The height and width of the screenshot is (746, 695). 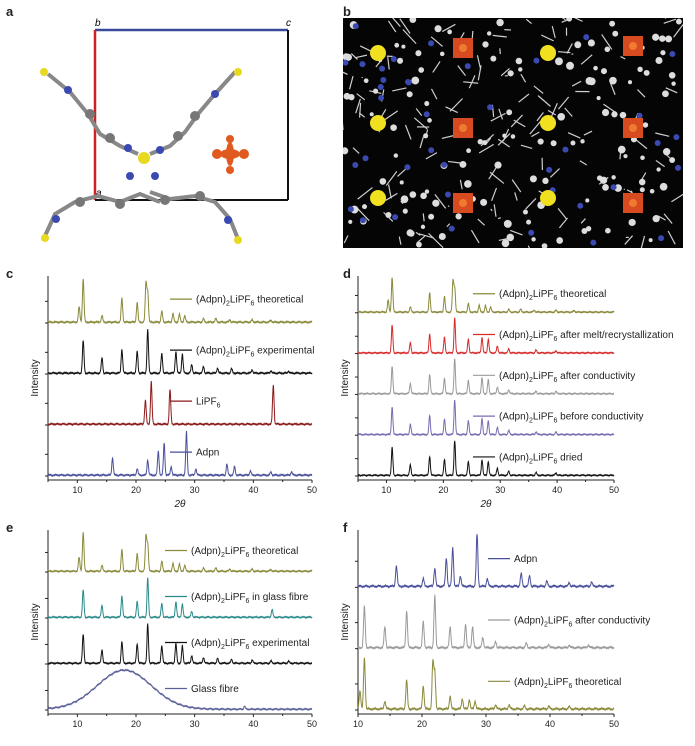 I want to click on legend-text-tail: before conductivity, so click(x=600, y=417).